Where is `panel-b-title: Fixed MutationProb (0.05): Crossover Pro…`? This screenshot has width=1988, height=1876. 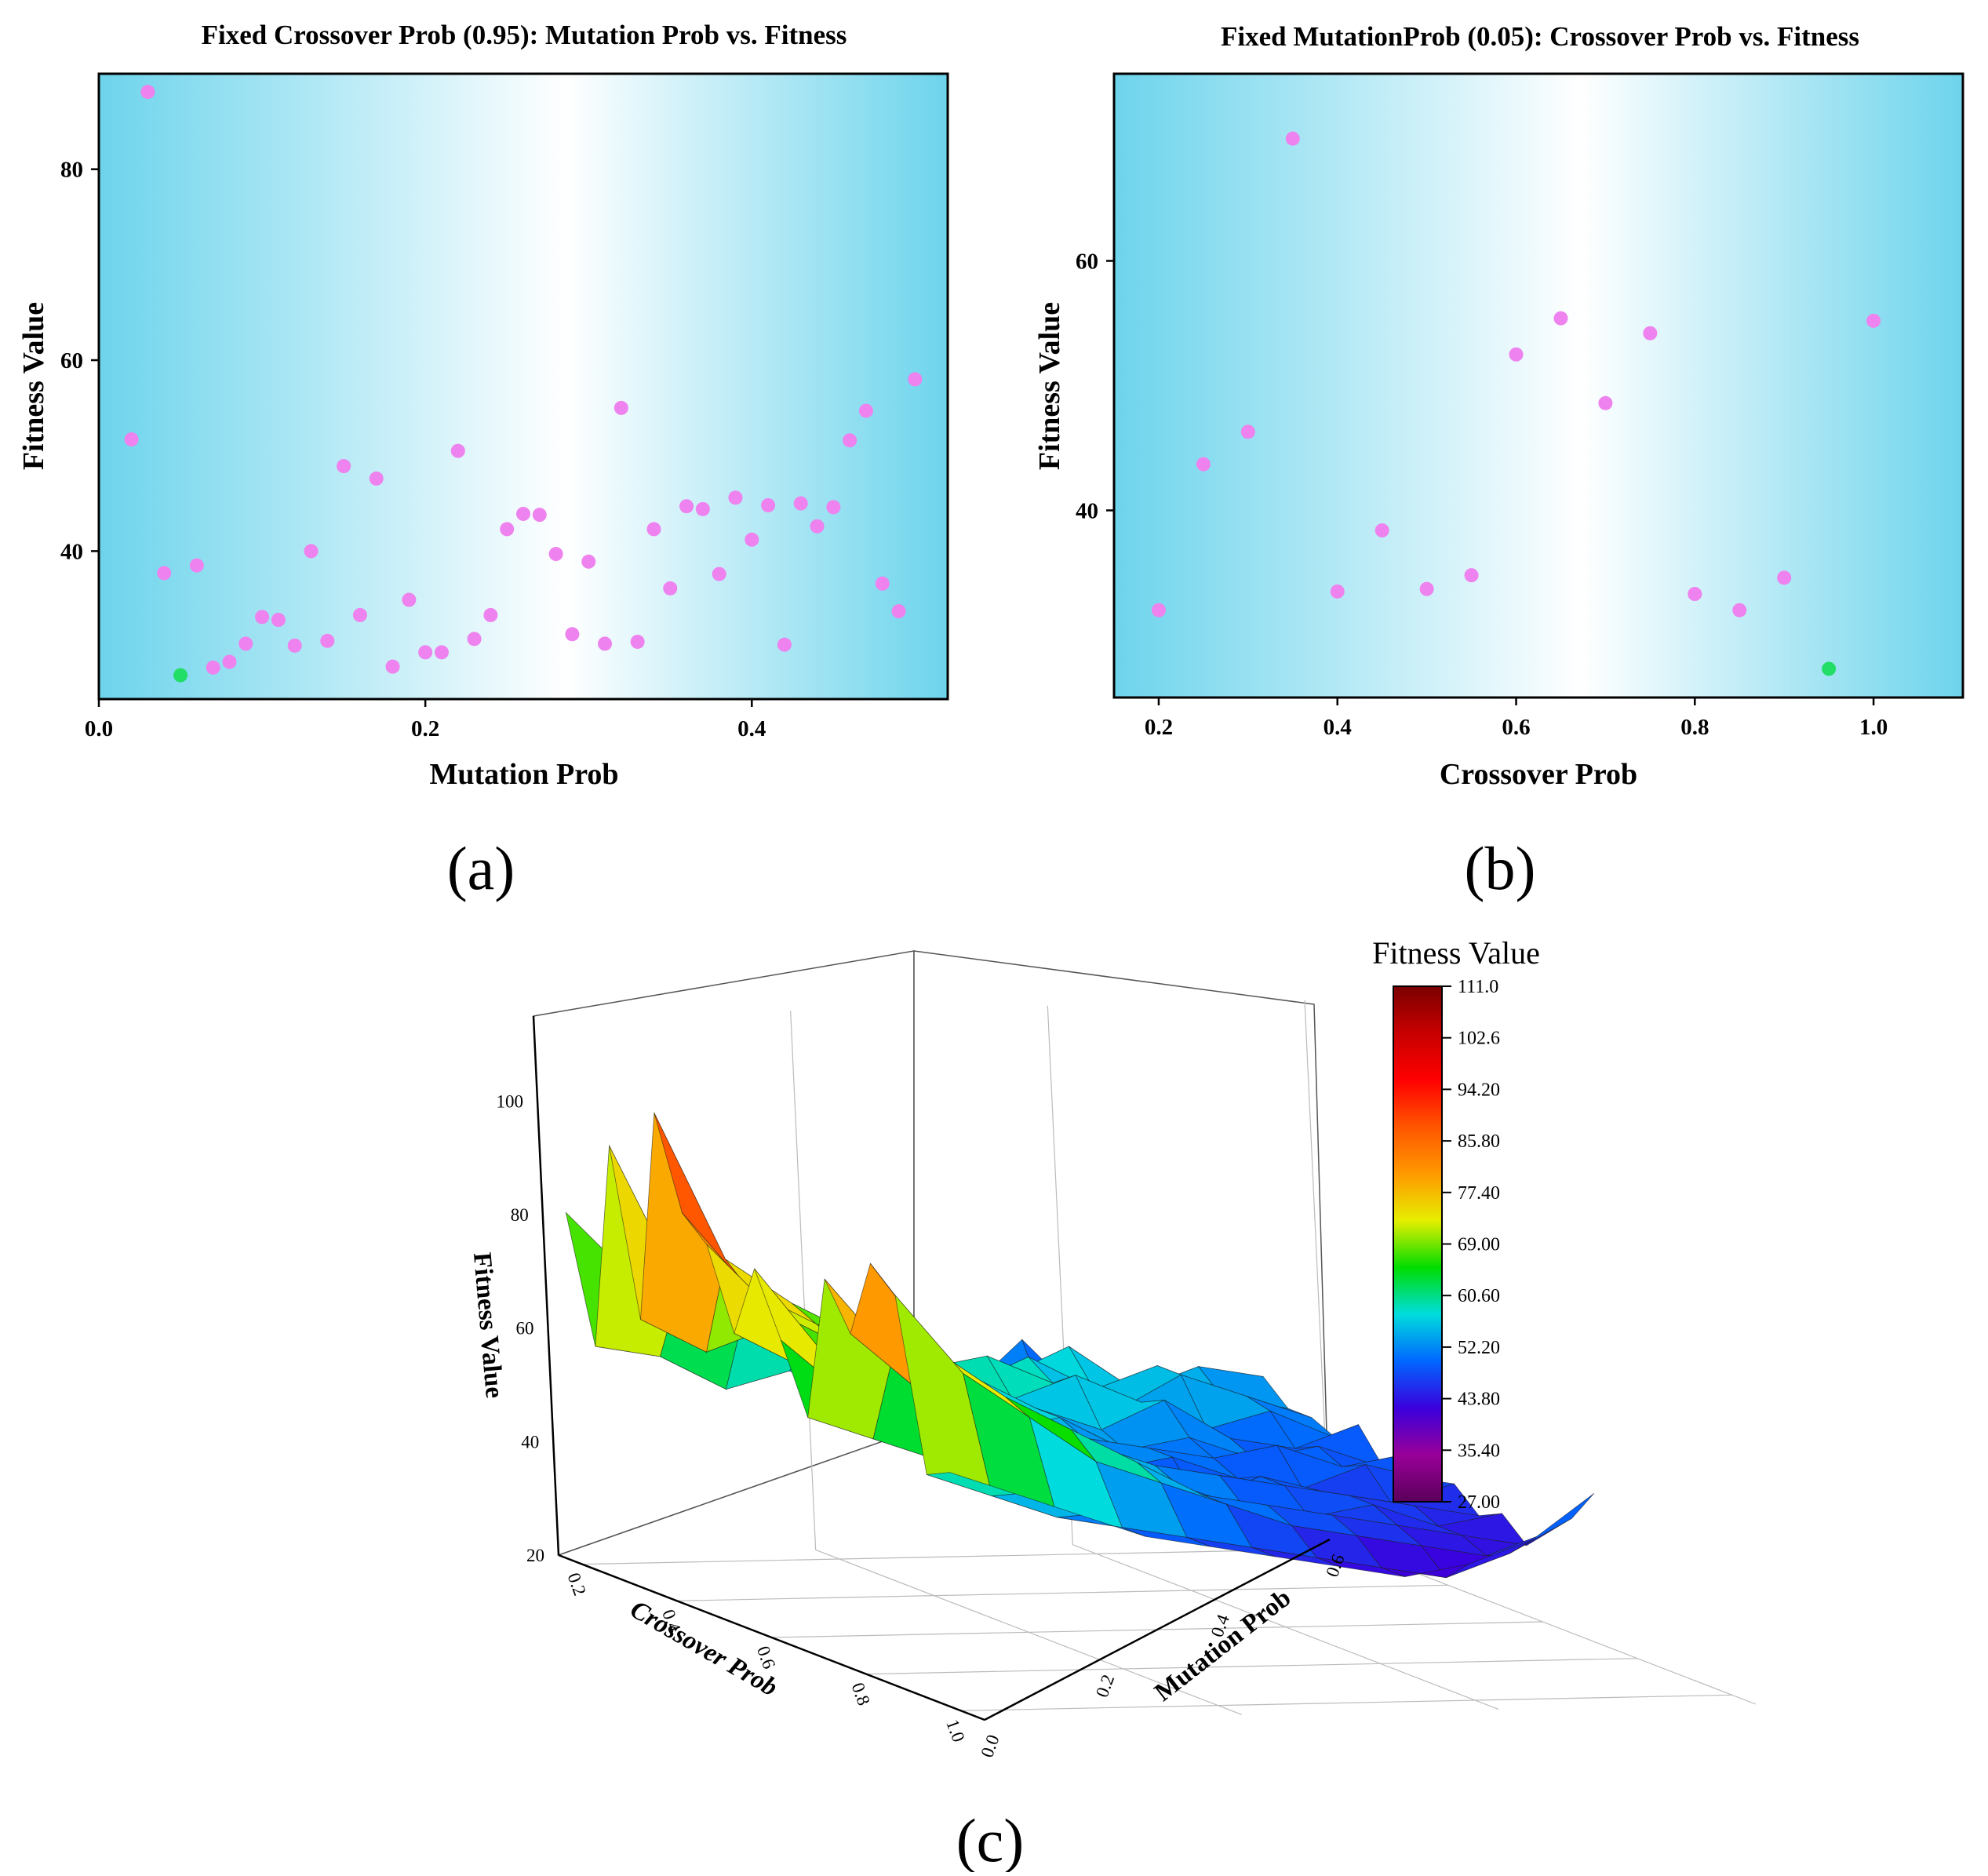 panel-b-title: Fixed MutationProb (0.05): Crossover Pro… is located at coordinates (1540, 36).